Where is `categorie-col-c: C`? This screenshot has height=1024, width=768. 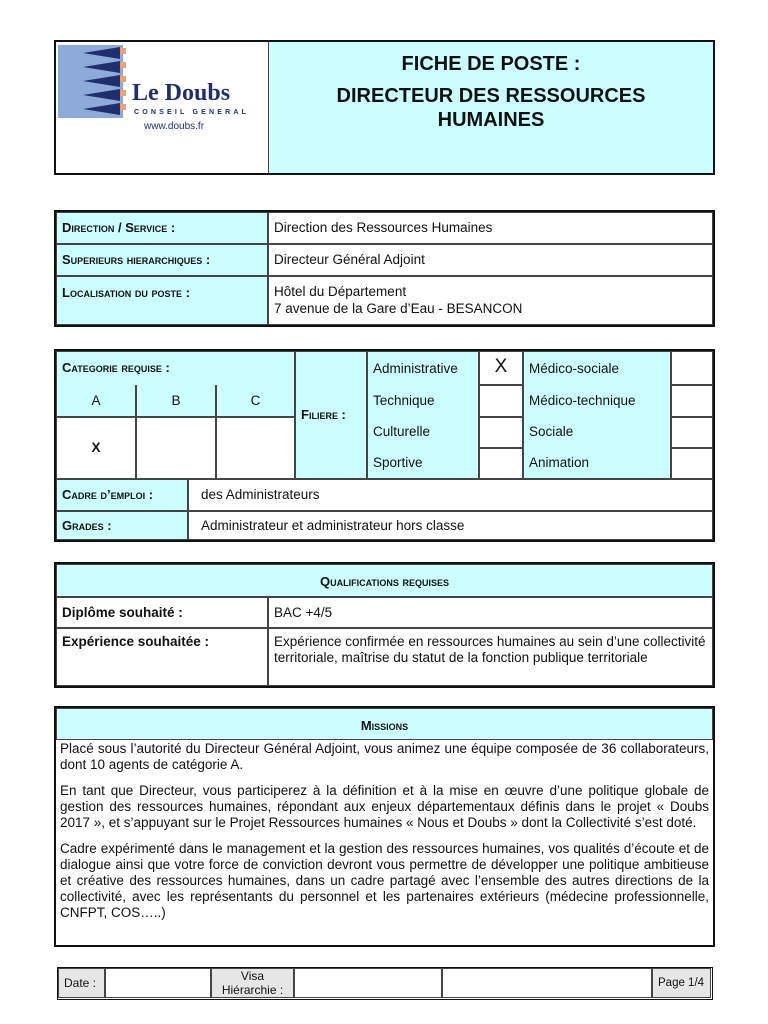
categorie-col-c: C is located at coordinates (255, 401).